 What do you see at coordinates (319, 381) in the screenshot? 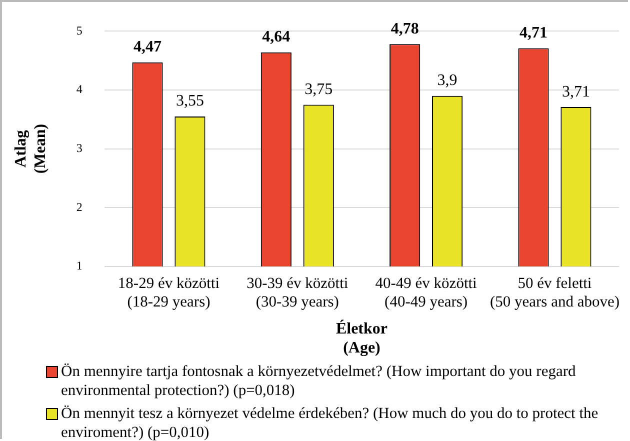
I see `legend-label: Ön mennyire tartja fontosnak a környezetvédelmet? (How important do you regard environmental protection?) (p=0,018)` at bounding box center [319, 381].